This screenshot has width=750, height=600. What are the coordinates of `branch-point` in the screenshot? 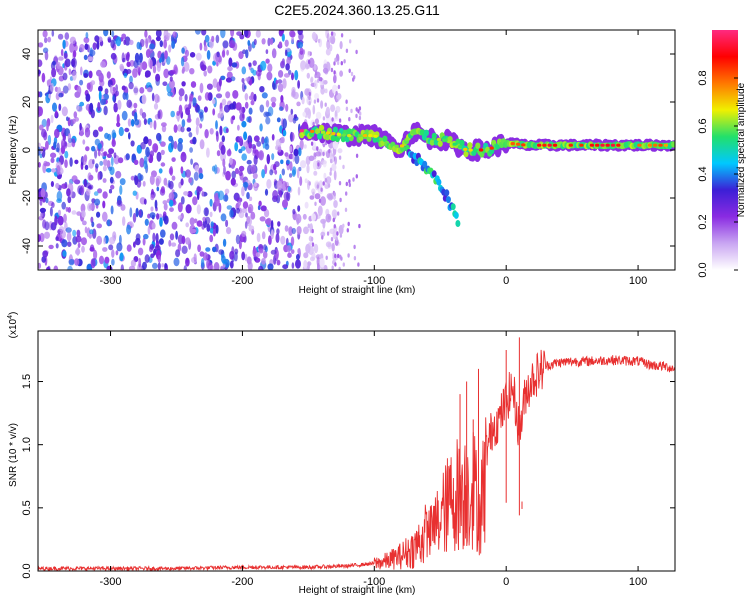 It's located at (453, 206).